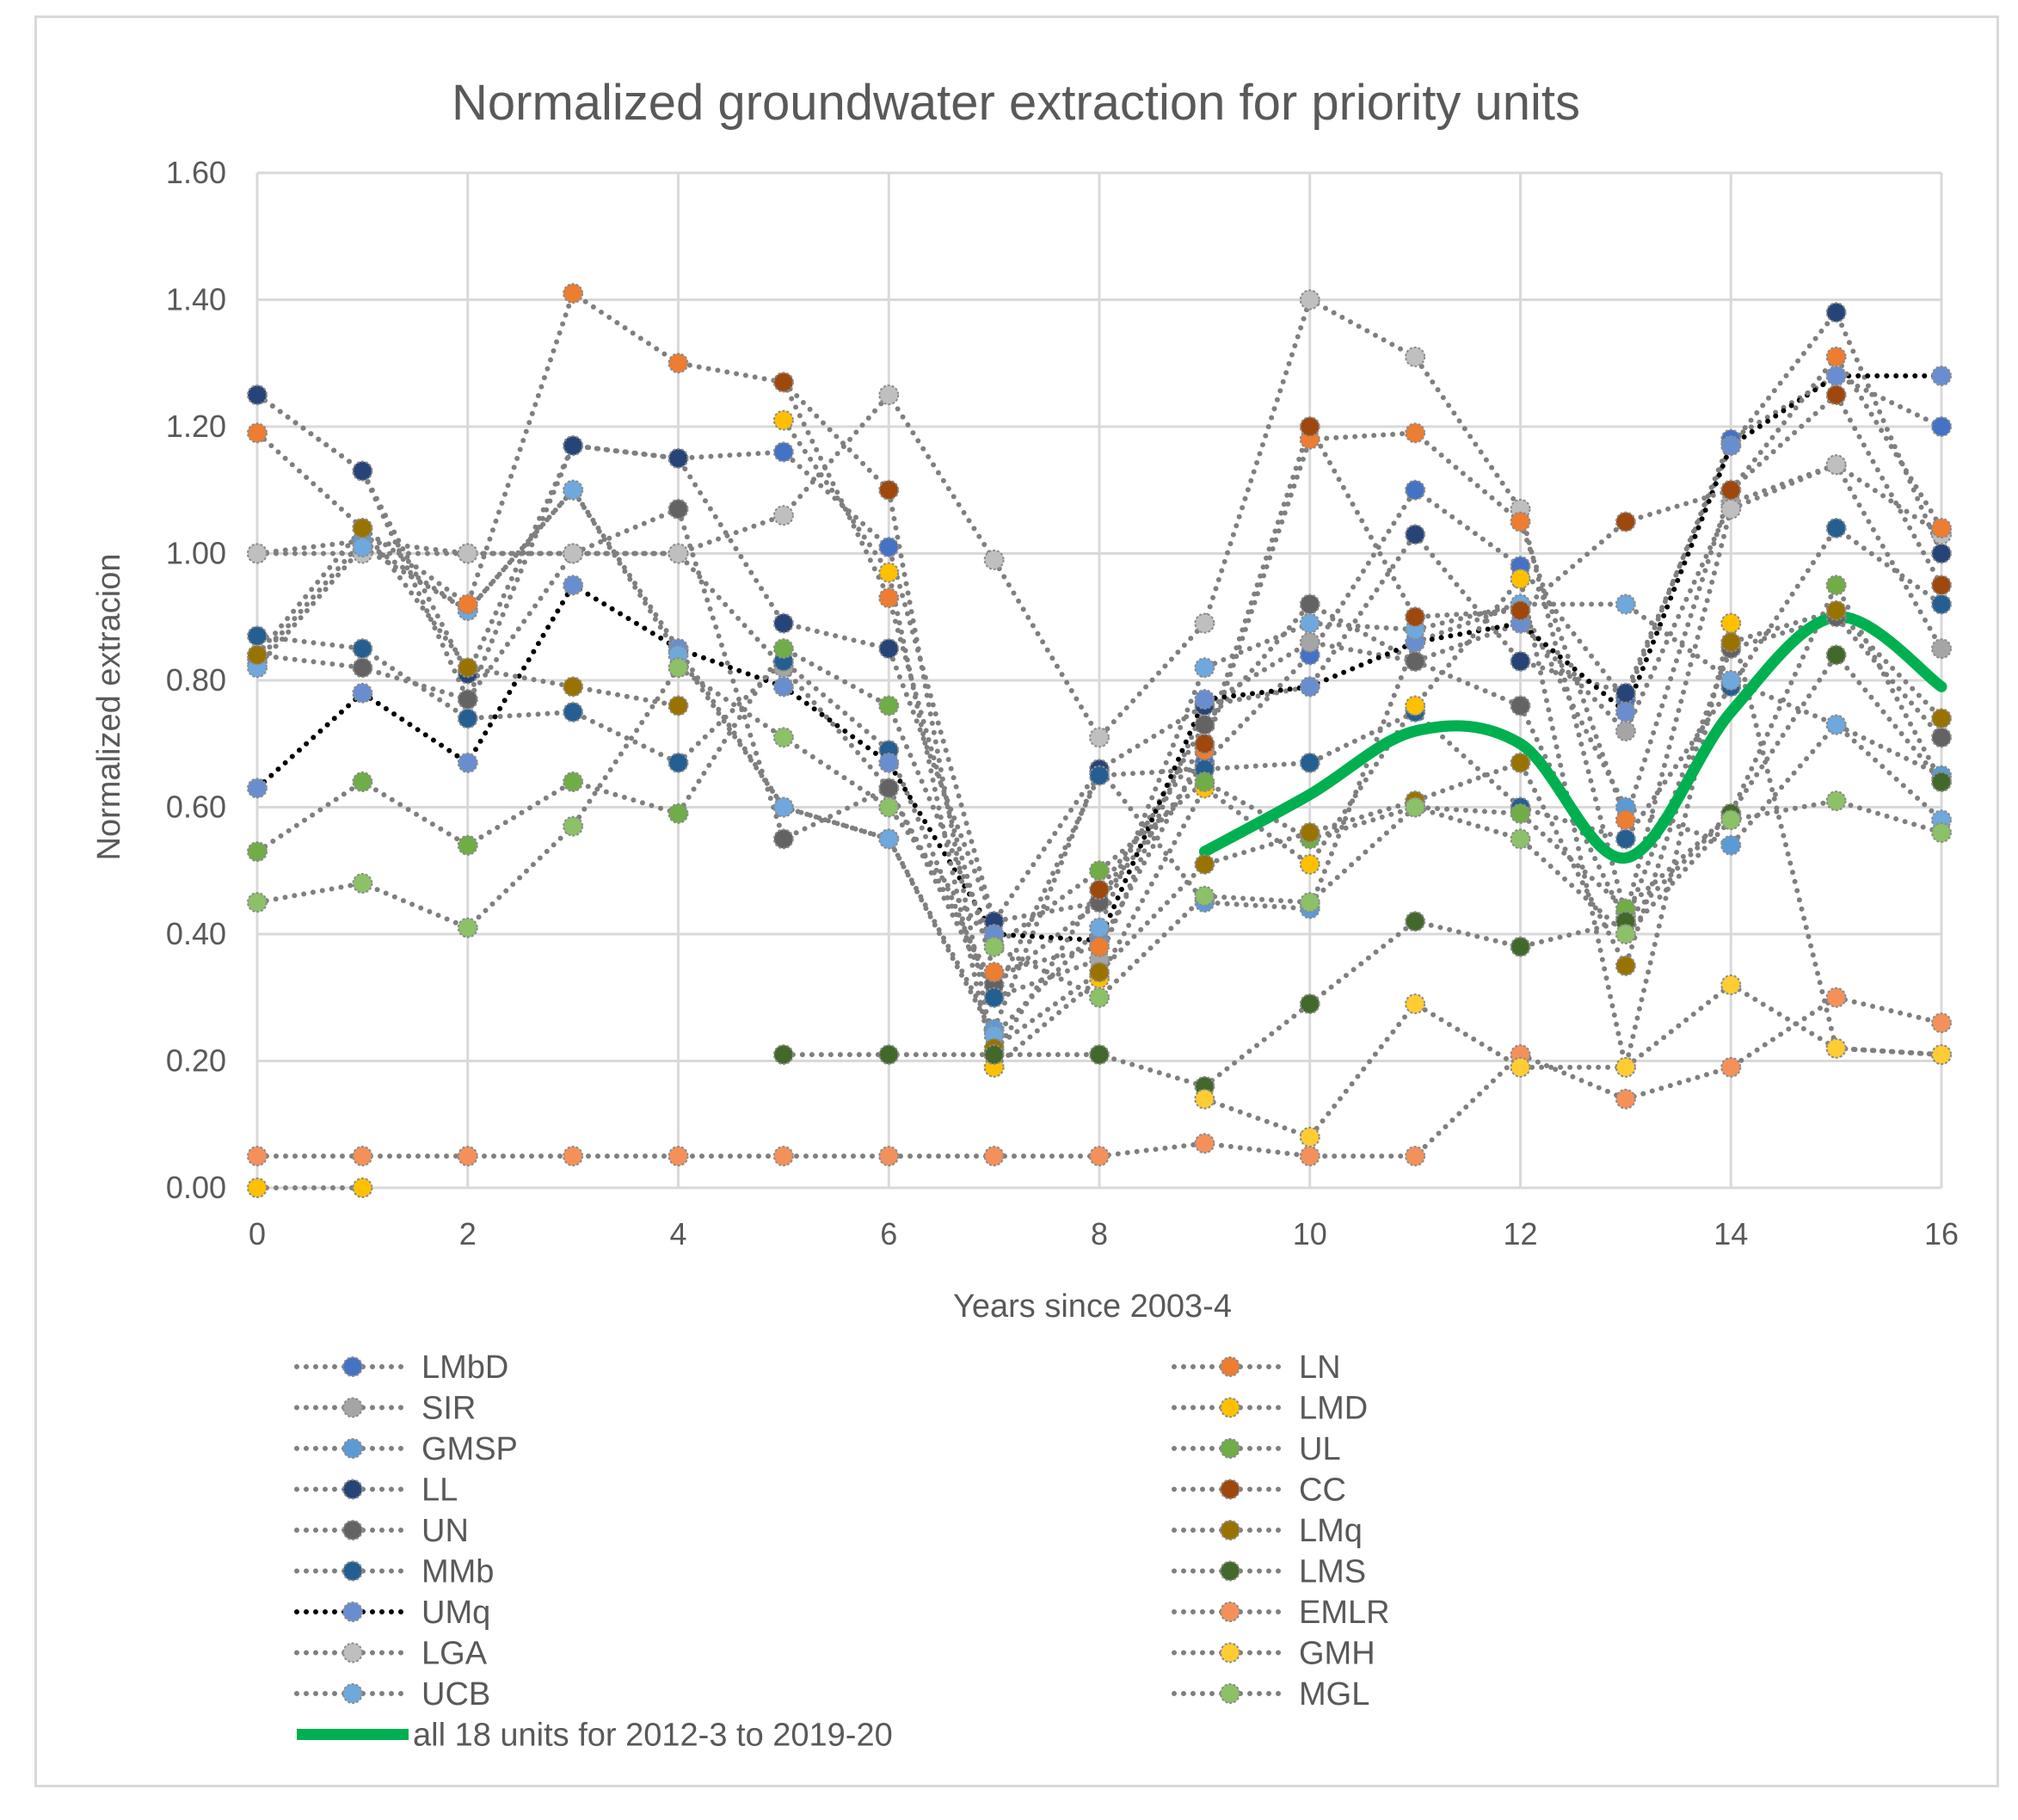  I want to click on legend-label-LL: LL, so click(440, 1491).